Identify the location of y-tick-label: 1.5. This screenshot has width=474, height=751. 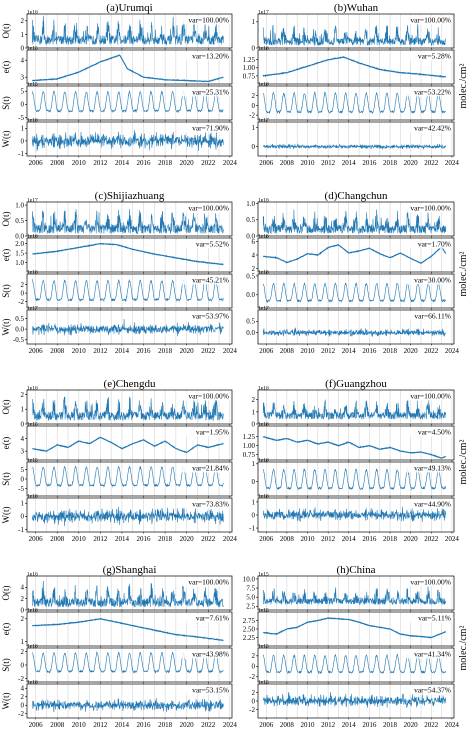
(19, 254).